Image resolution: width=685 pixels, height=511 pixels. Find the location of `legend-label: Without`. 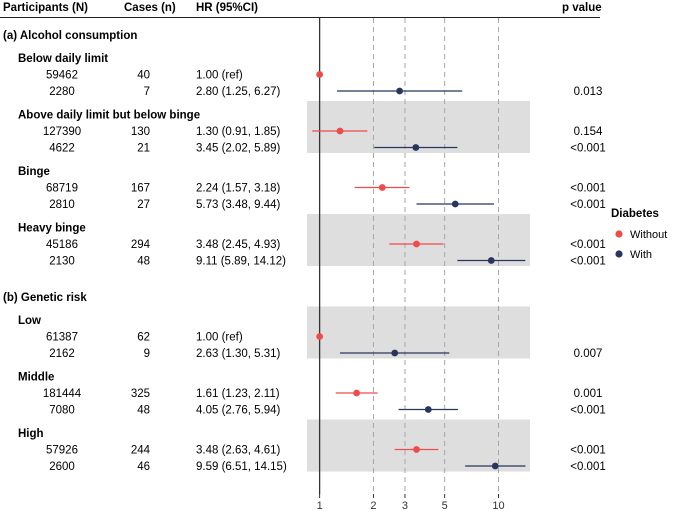

legend-label: Without is located at coordinates (648, 235).